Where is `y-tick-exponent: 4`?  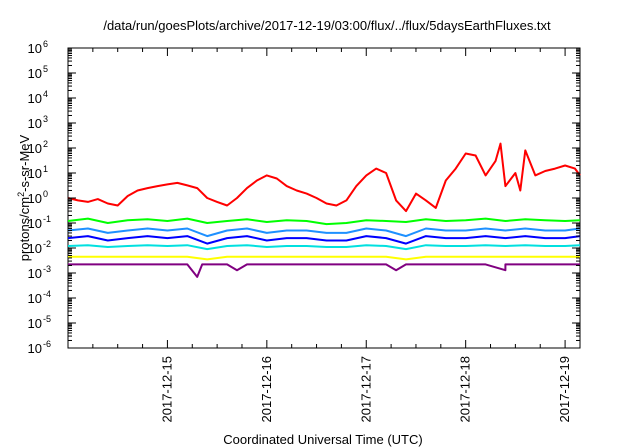 y-tick-exponent: 4 is located at coordinates (45, 94).